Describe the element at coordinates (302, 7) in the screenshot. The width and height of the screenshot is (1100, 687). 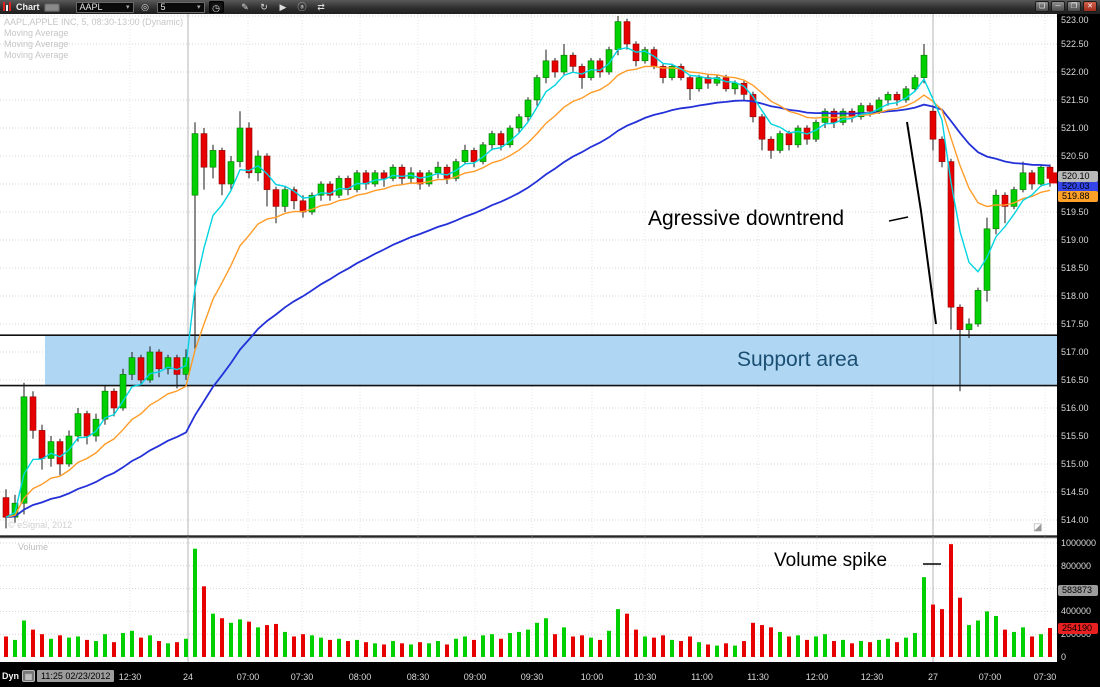
I see `auto-scale-icon: ⓐ` at that location.